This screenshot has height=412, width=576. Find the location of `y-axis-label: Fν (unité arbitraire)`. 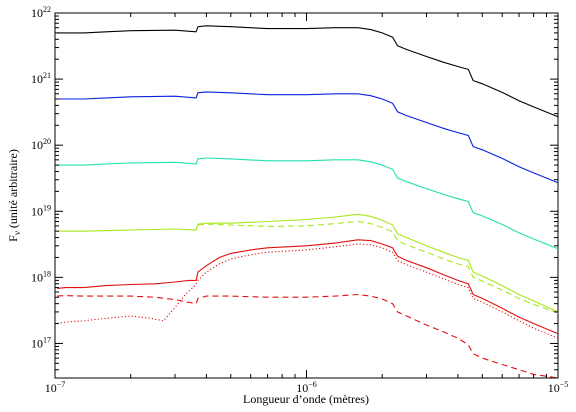

y-axis-label: Fν (unité arbitraire) is located at coordinates (14, 195).